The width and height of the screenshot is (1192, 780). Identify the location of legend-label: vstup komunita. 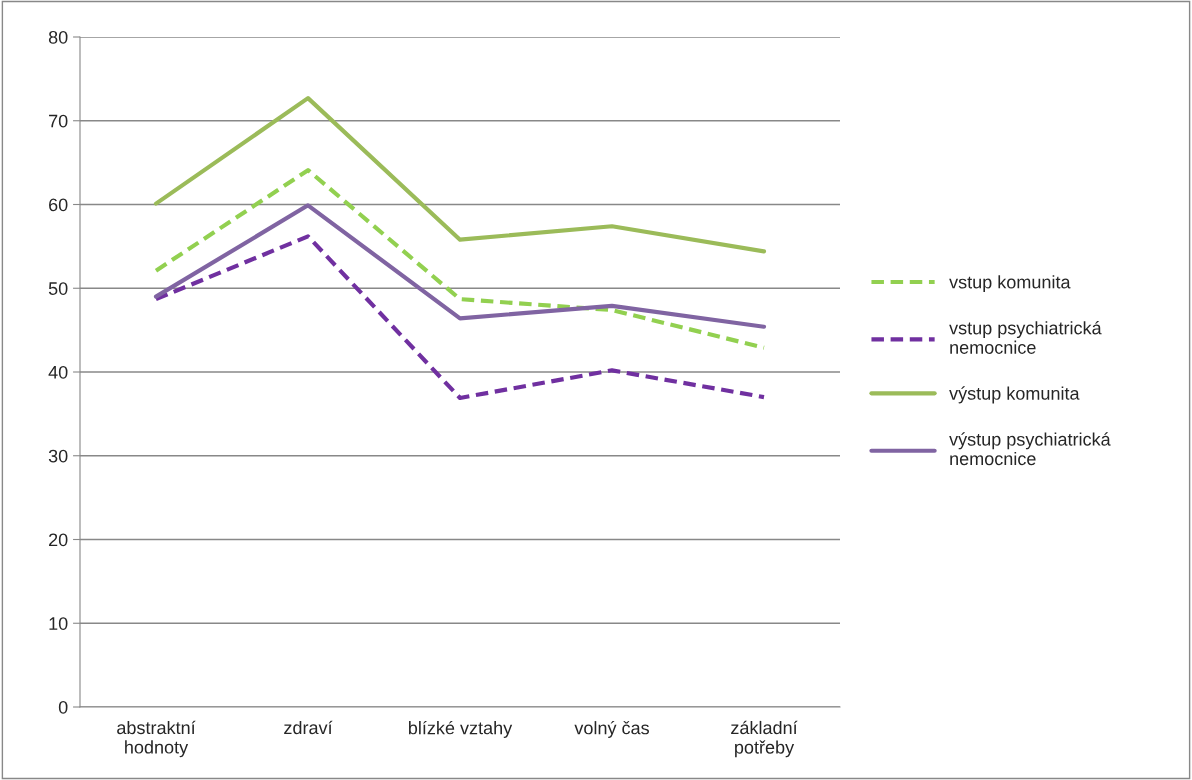
(1010, 284).